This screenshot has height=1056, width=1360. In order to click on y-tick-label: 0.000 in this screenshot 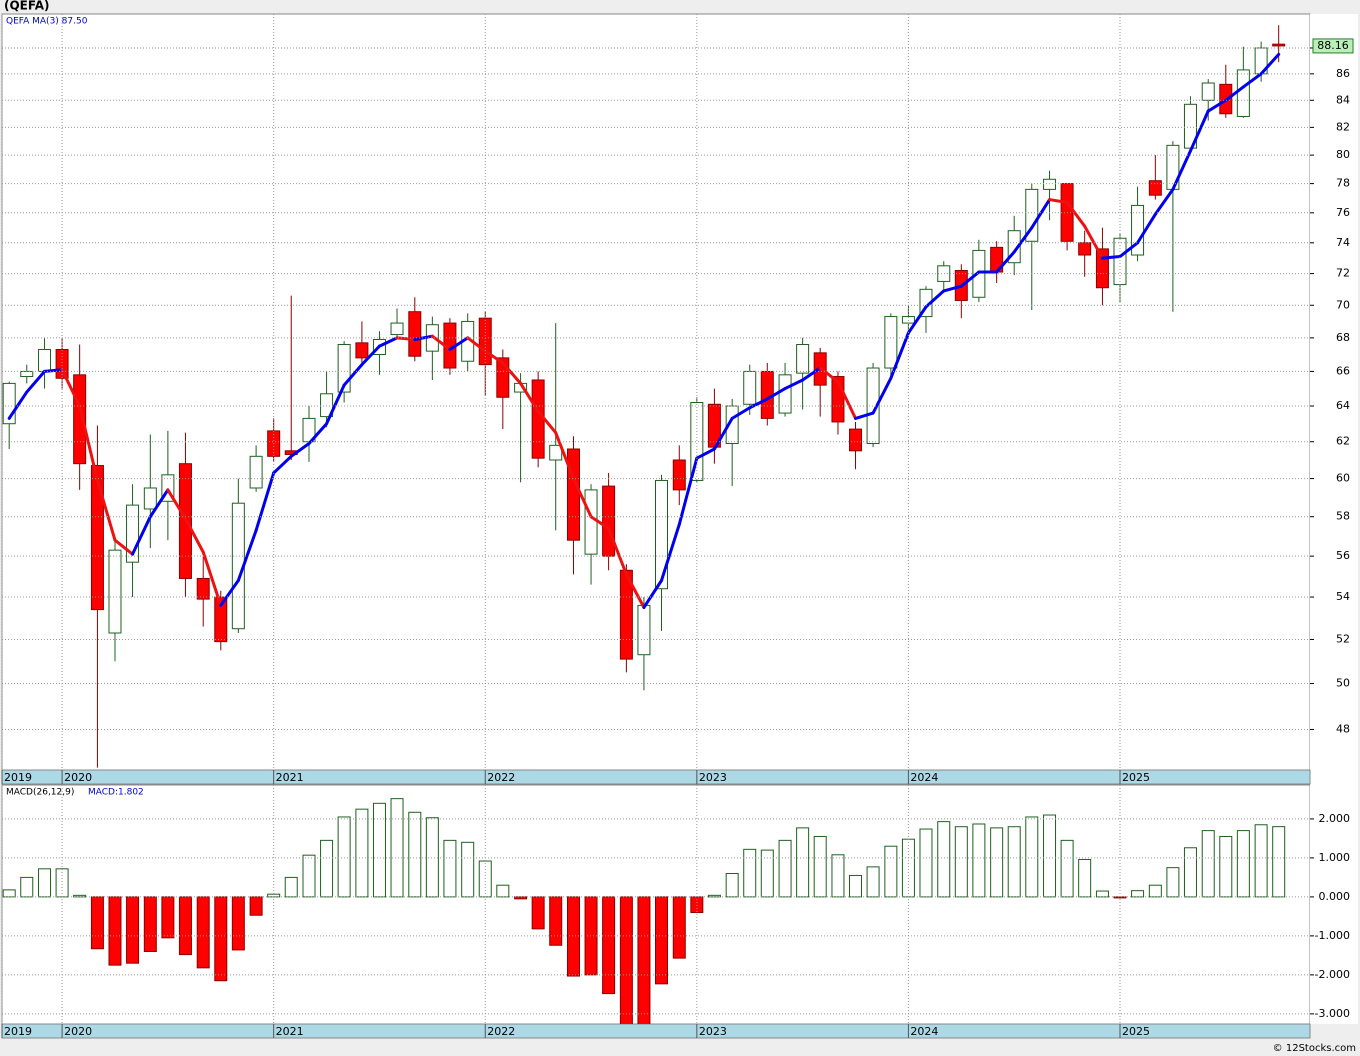, I will do `click(1335, 896)`.